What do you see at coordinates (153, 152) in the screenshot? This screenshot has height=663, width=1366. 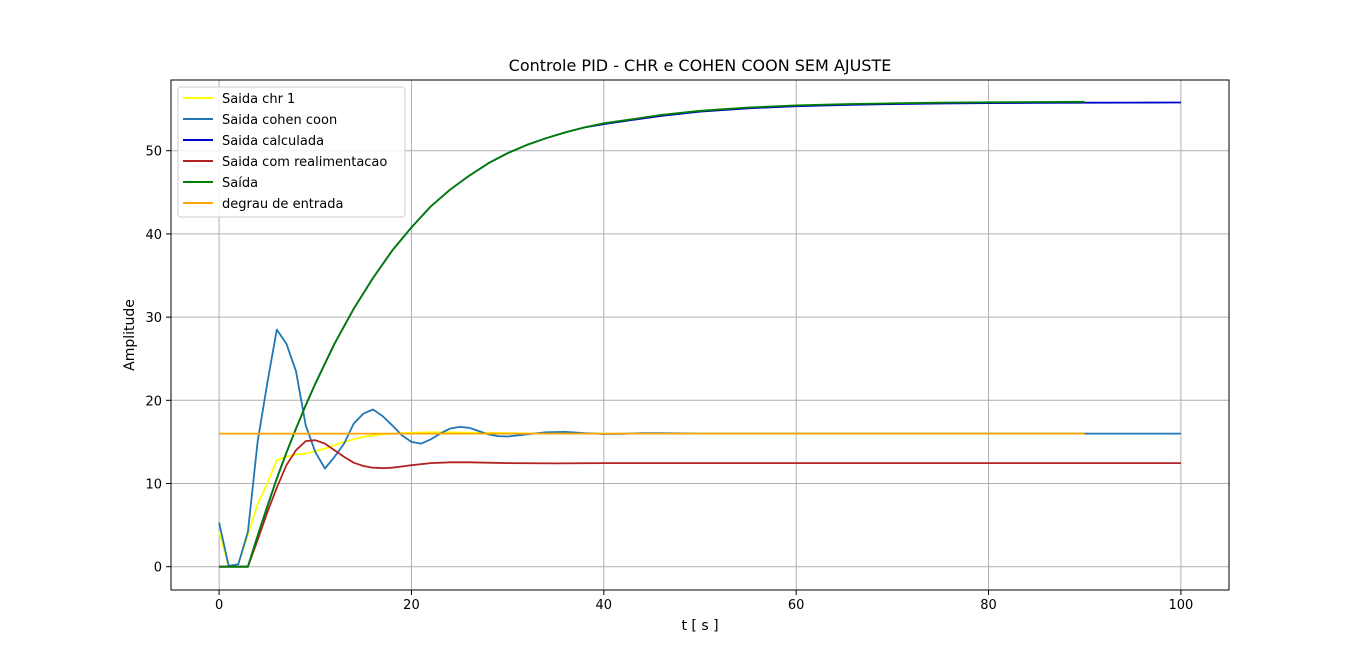 I see `y-tick-label: 50` at bounding box center [153, 152].